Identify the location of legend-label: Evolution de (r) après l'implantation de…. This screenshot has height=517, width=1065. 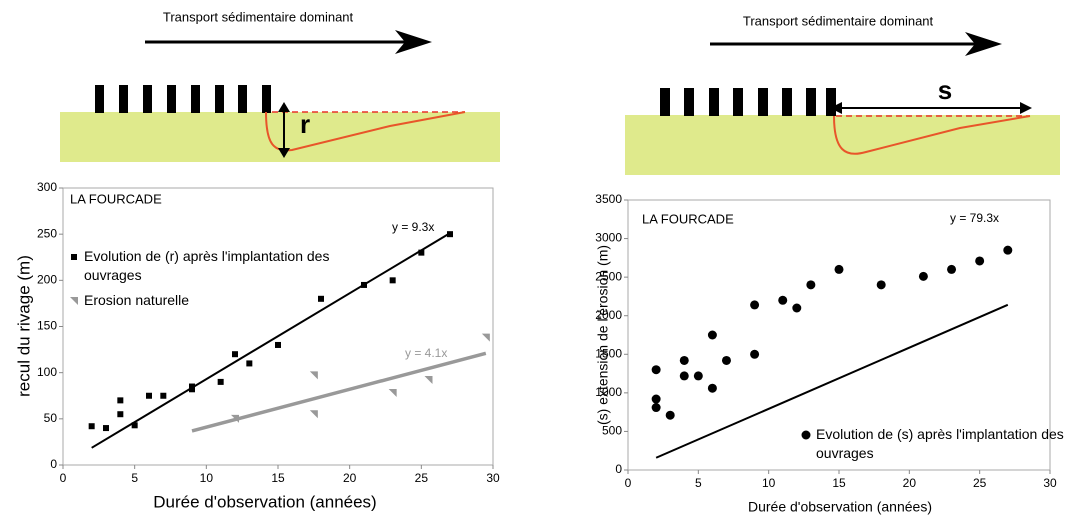
(207, 265).